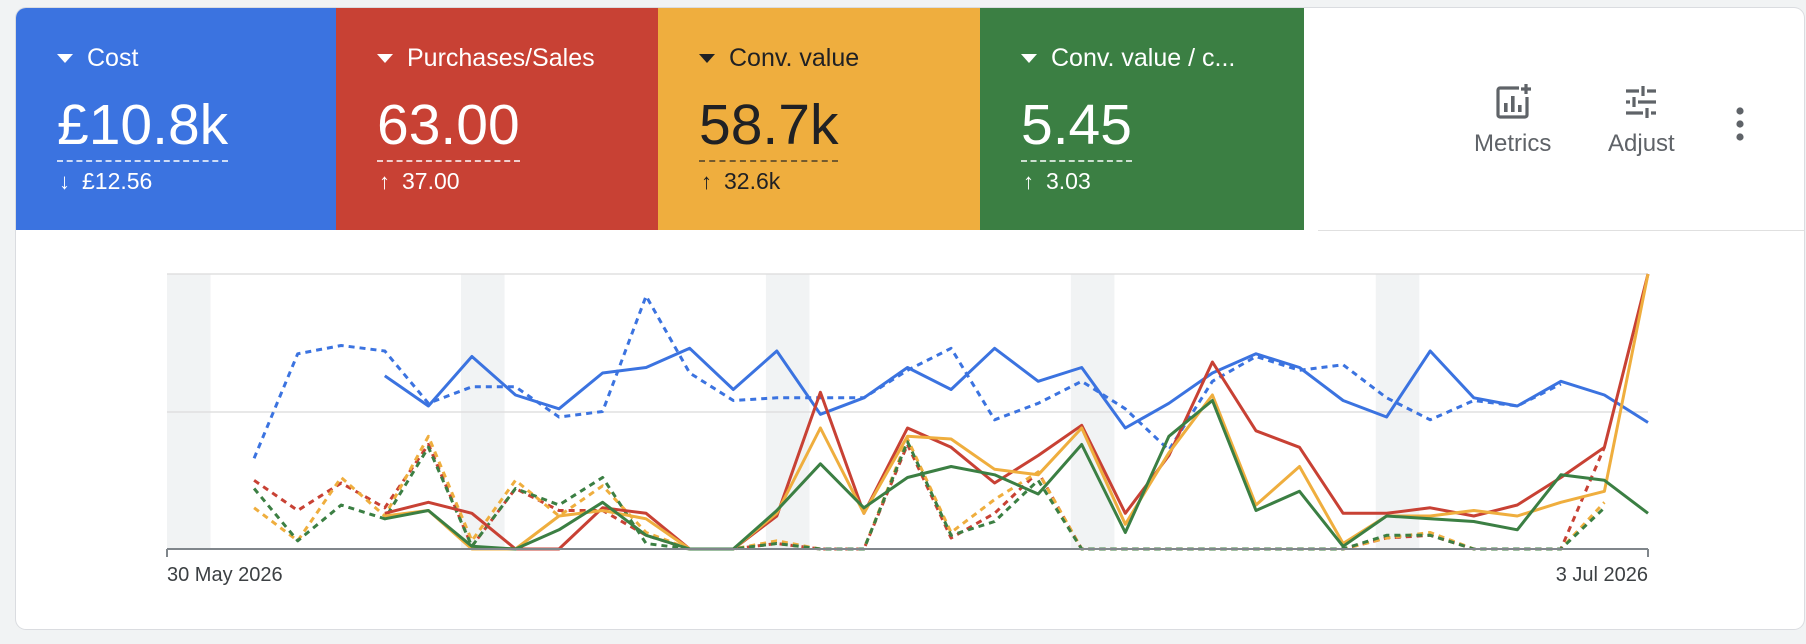 The image size is (1806, 644). I want to click on metric-delta: ↑ 3.03, so click(1057, 181).